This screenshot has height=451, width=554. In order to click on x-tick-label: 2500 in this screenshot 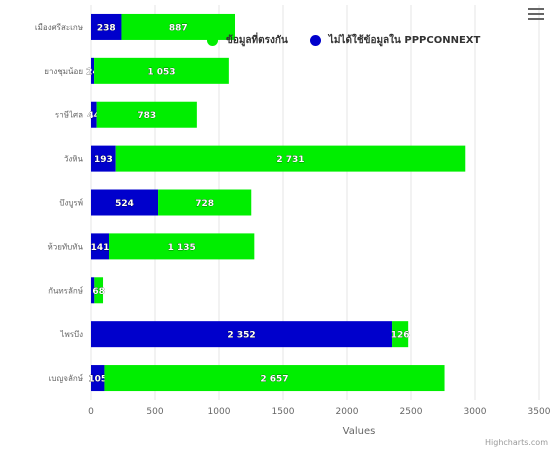, I will do `click(411, 412)`.